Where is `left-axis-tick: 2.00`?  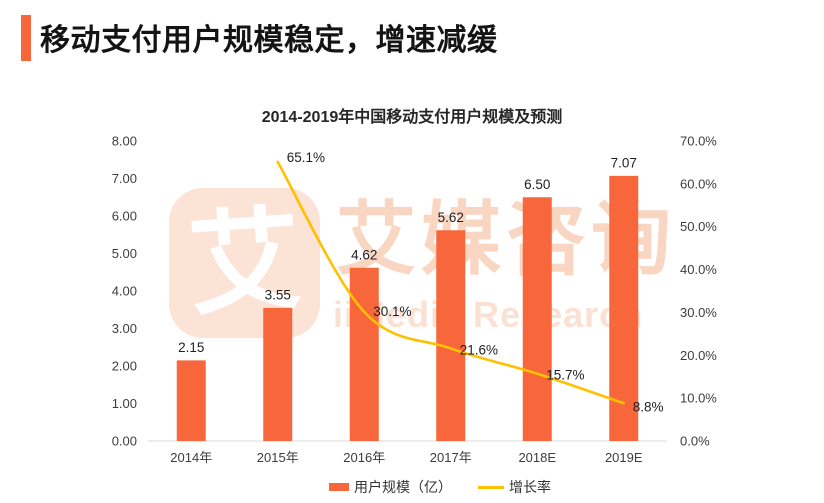
left-axis-tick: 2.00 is located at coordinates (124, 366).